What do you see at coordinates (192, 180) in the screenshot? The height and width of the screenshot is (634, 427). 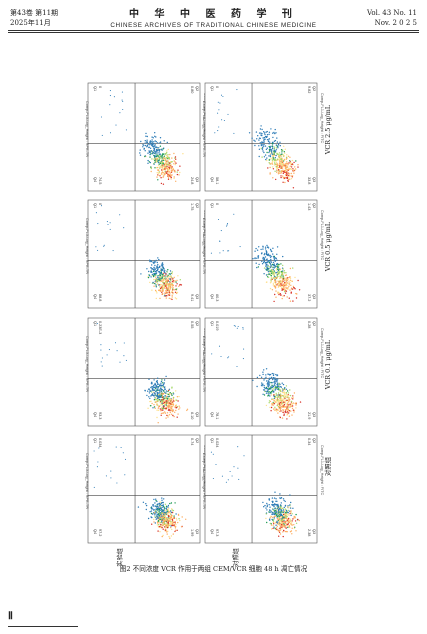 I see `quadrant-value-q3: 24.8` at bounding box center [192, 180].